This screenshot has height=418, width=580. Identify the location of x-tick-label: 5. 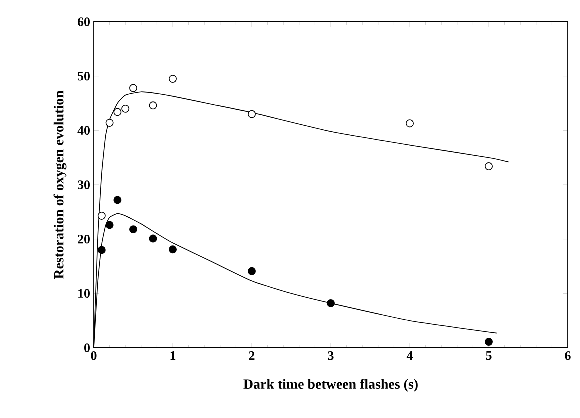
(489, 356).